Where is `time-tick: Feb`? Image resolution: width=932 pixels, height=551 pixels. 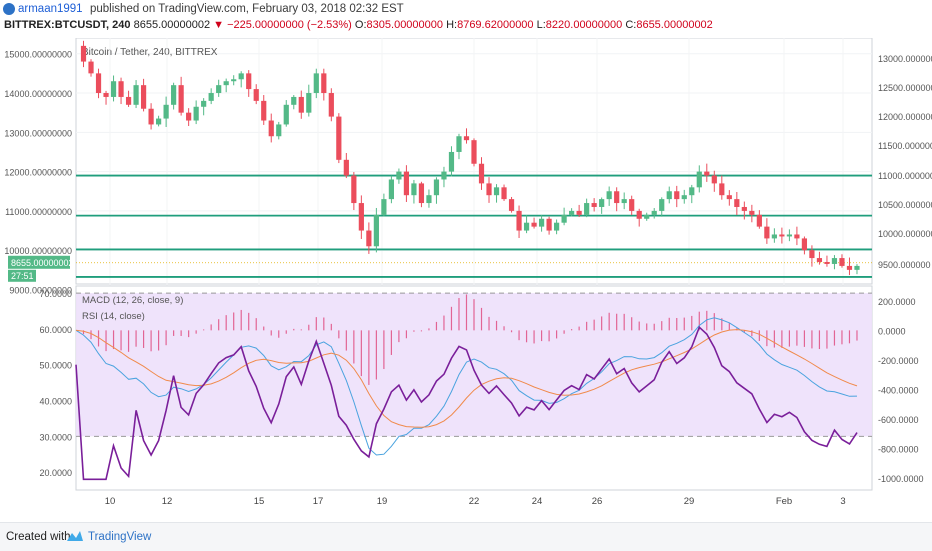 time-tick: Feb is located at coordinates (784, 501).